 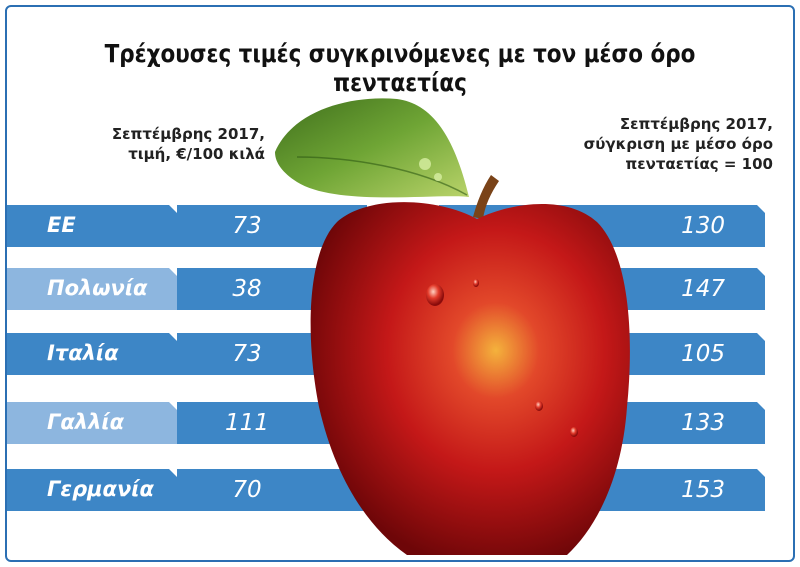 What do you see at coordinates (188, 134) in the screenshot?
I see `left-header-line-1: Σεπτέμβρης 2017,` at bounding box center [188, 134].